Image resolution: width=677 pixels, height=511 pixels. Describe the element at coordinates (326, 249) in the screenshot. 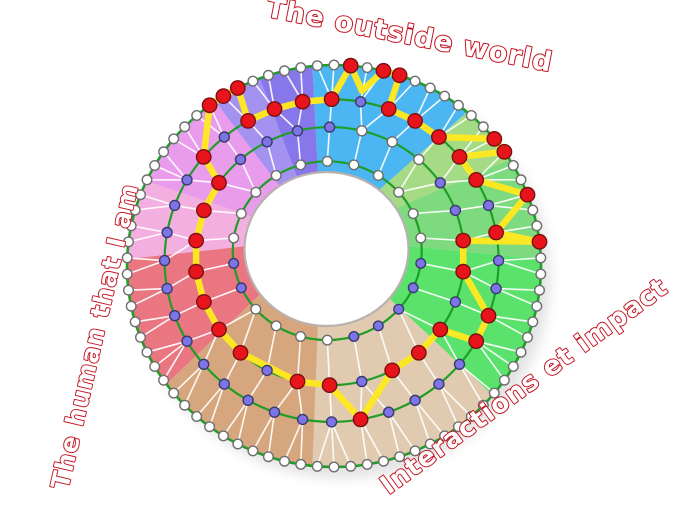

I see `wheel-hole` at that location.